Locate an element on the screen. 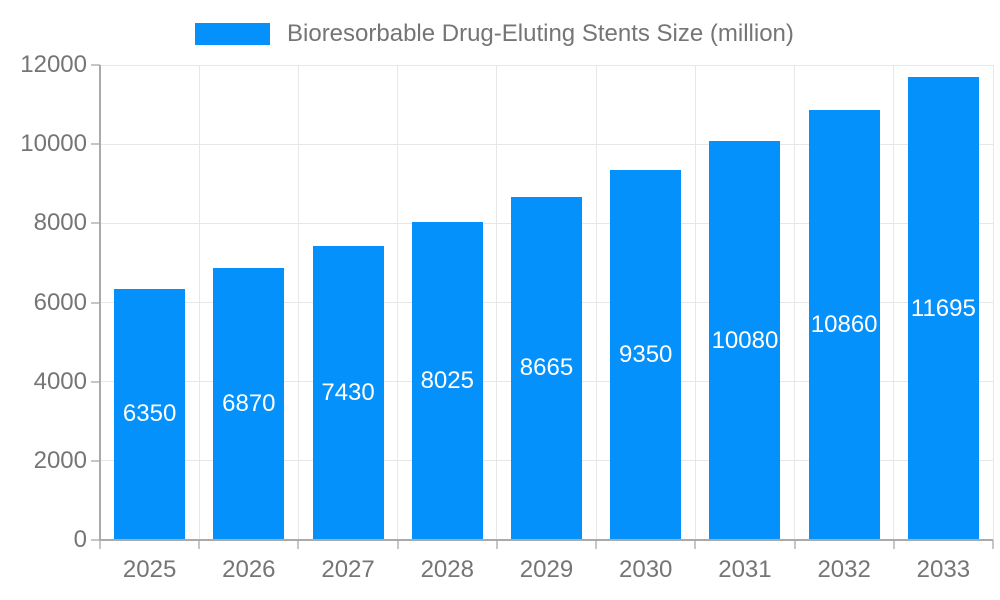  bar-2027: 7430 is located at coordinates (348, 392).